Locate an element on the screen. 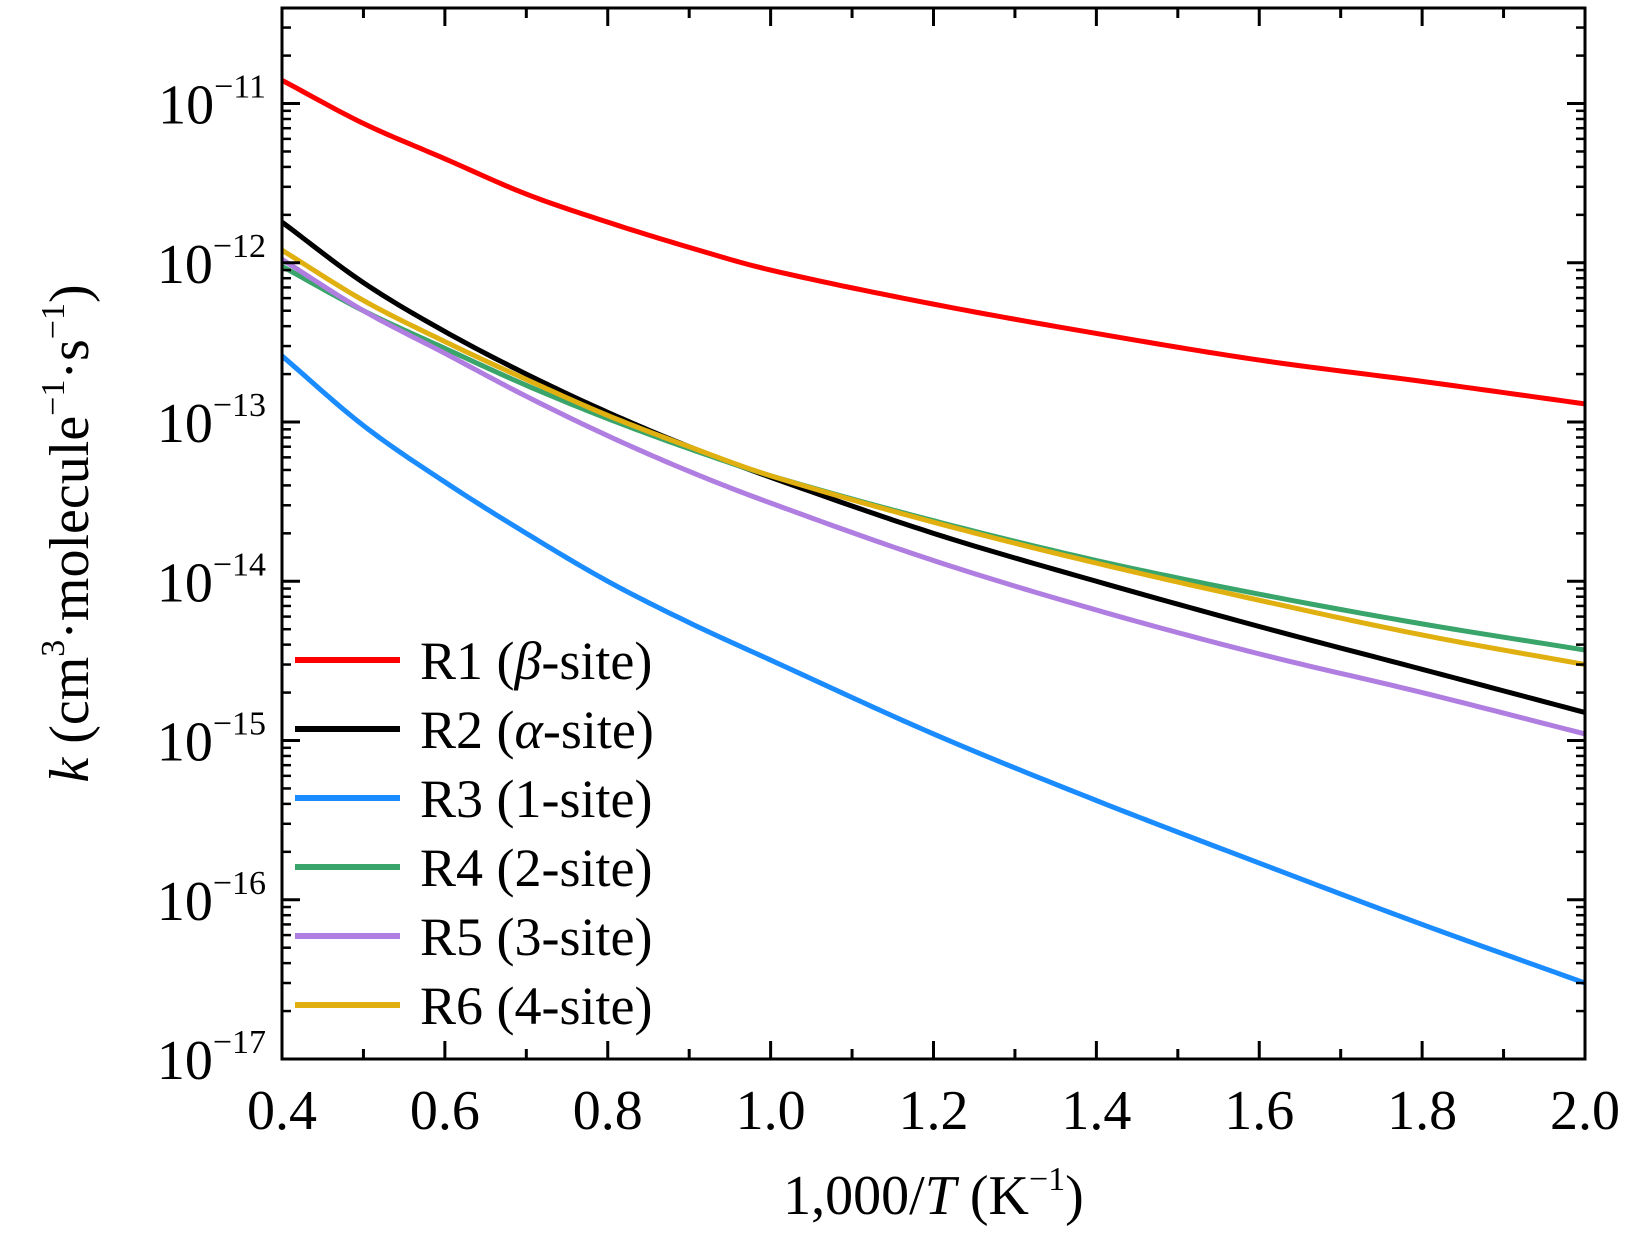 The width and height of the screenshot is (1630, 1252). x-tick-label: 0.8 is located at coordinates (608, 1111).